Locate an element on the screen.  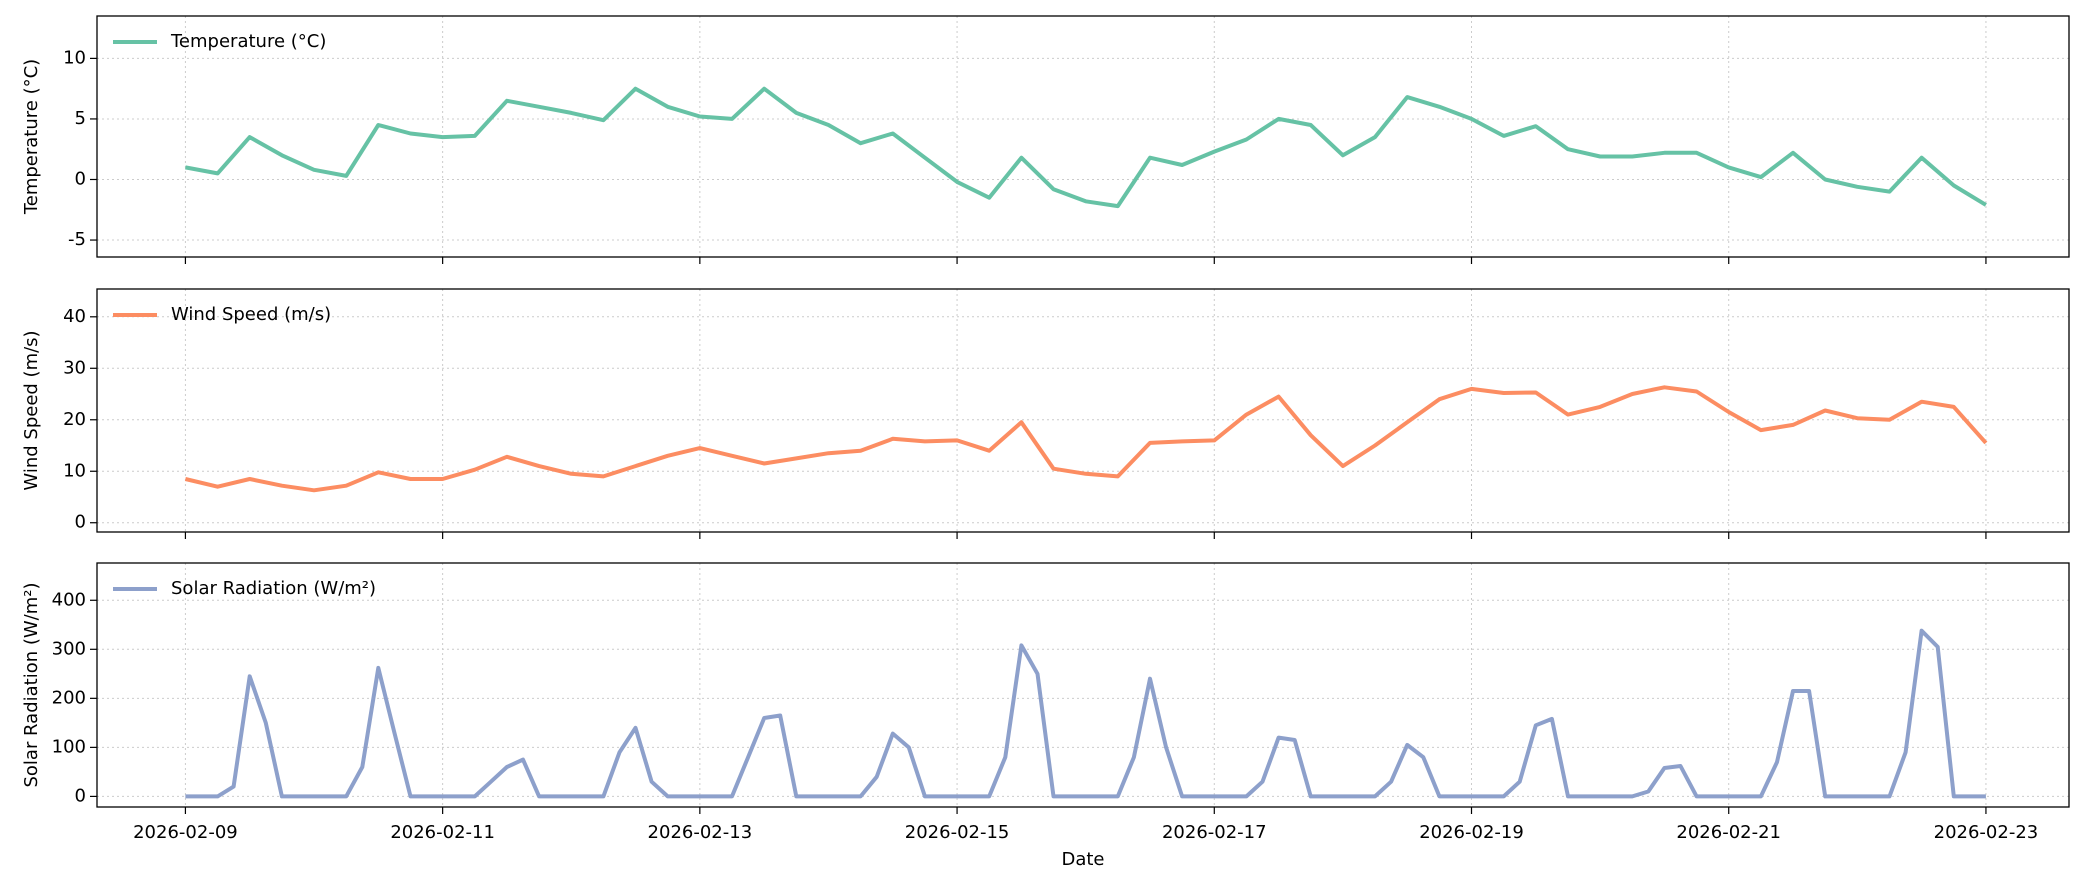
x-tick-label: 2026-02-11 is located at coordinates (442, 832).